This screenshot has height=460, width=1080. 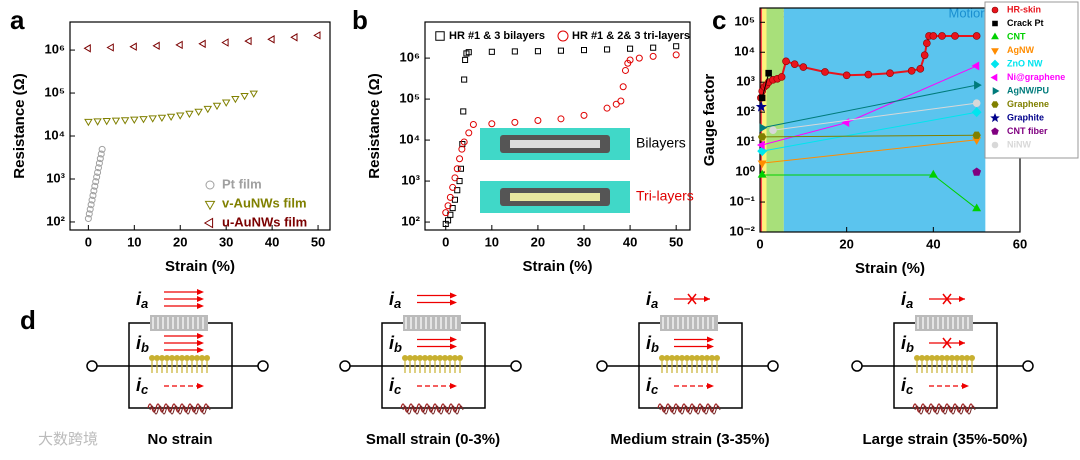 What do you see at coordinates (555, 197) in the screenshot?
I see `inset-layer` at bounding box center [555, 197].